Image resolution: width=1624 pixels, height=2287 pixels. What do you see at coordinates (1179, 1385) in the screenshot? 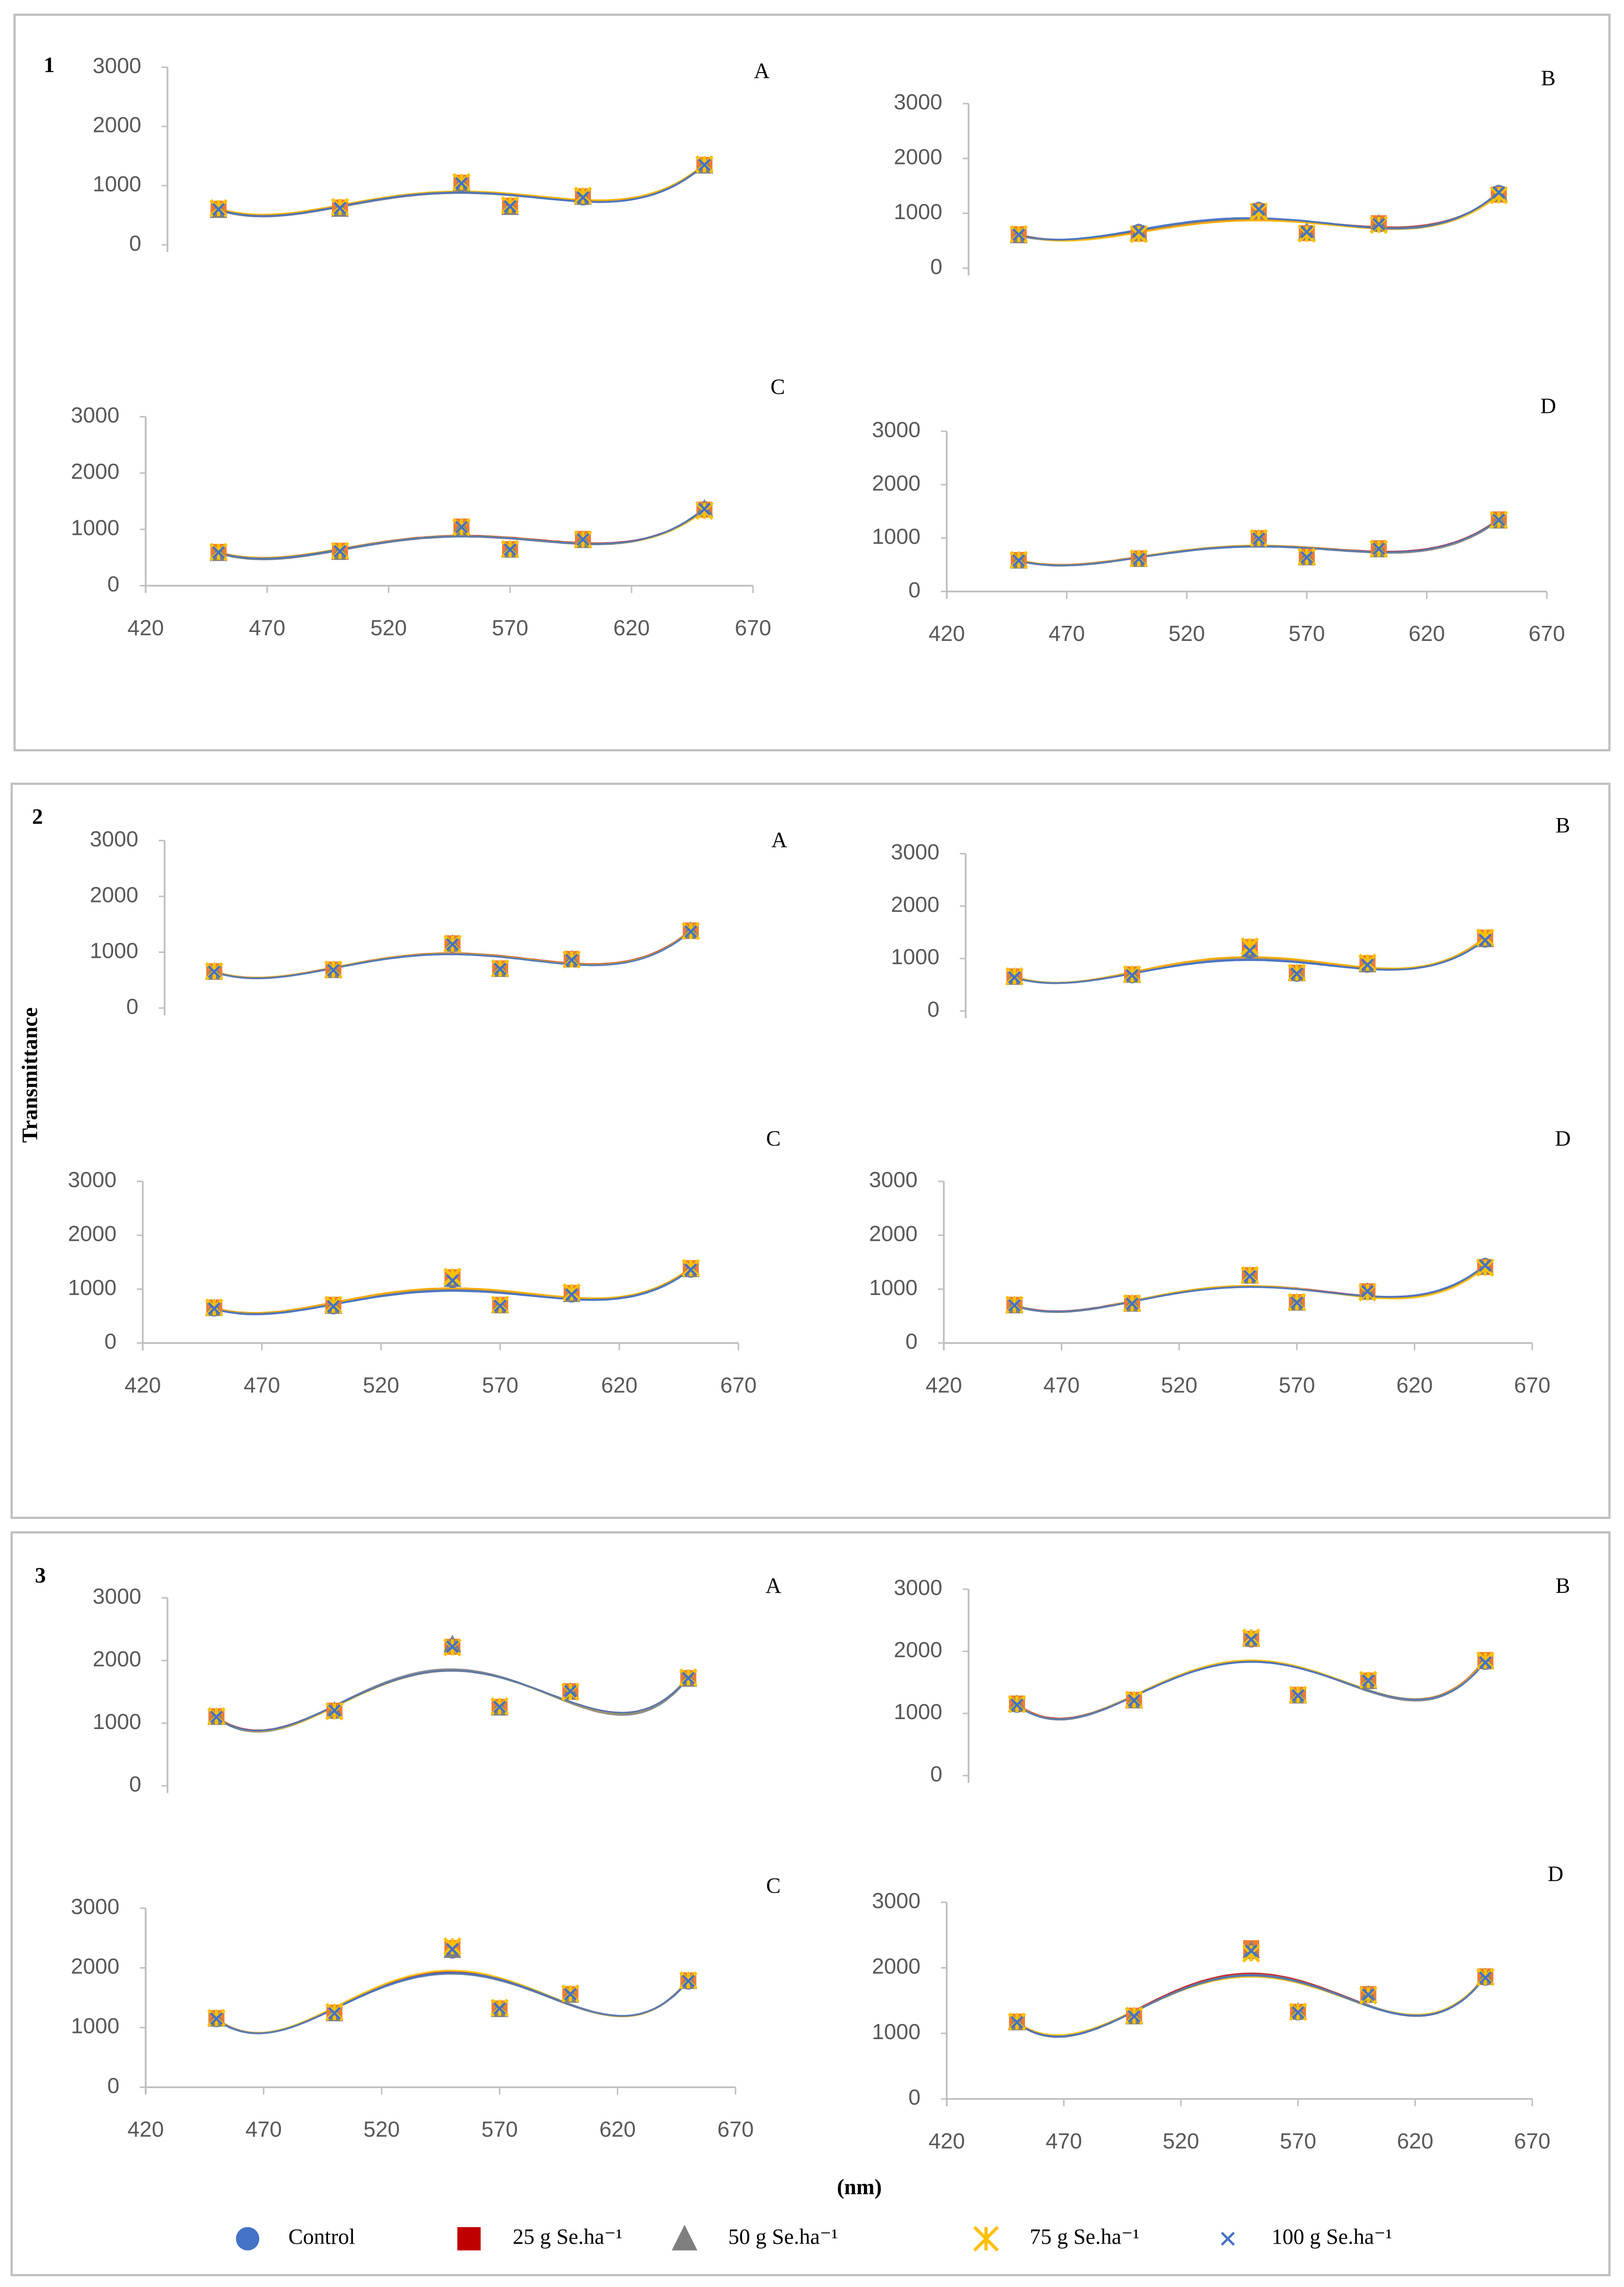
I see `x-tick-label: 520` at bounding box center [1179, 1385].